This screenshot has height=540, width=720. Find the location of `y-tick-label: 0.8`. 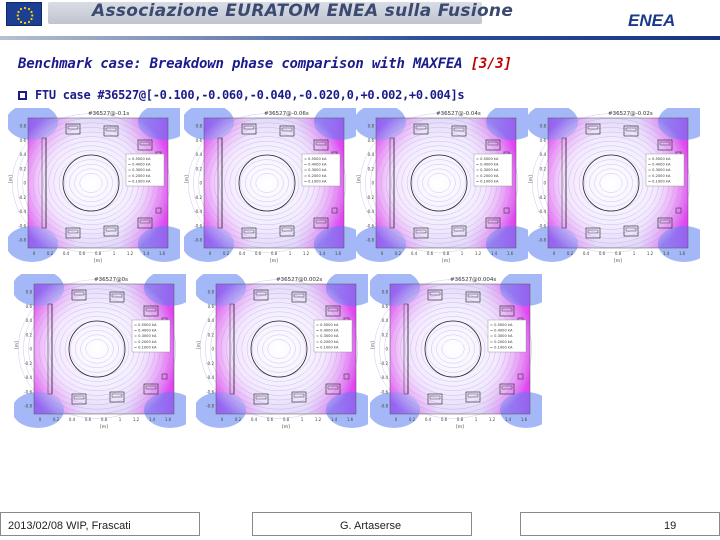

y-tick-label: 0.8 is located at coordinates (543, 126).